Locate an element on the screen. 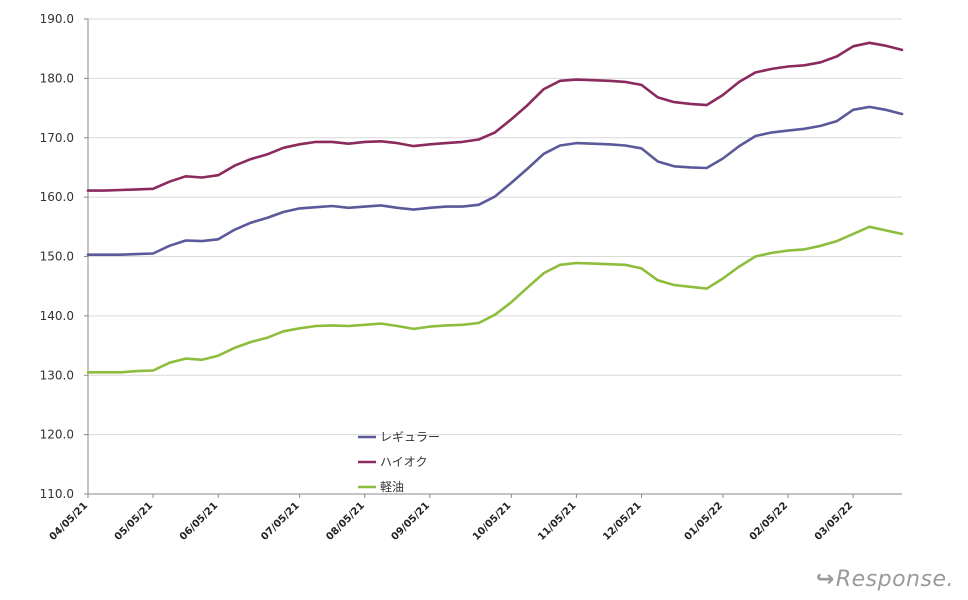  y-tick-label: 150.0 is located at coordinates (57, 257).